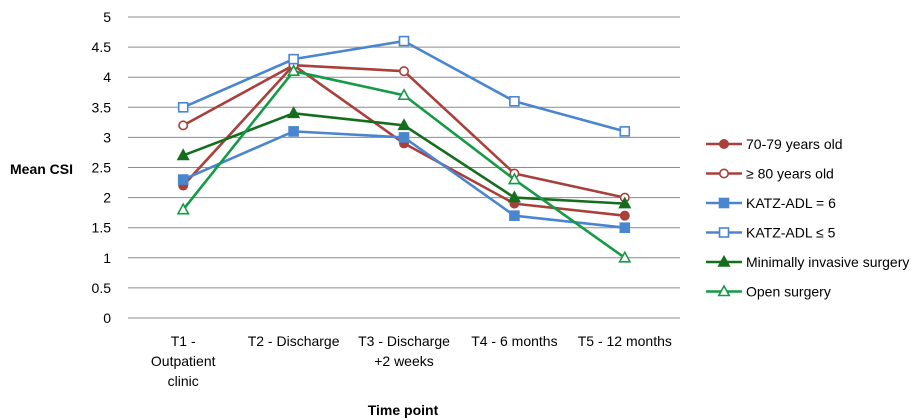  Describe the element at coordinates (183, 341) in the screenshot. I see `x-tick-label-line: T1 -` at that location.